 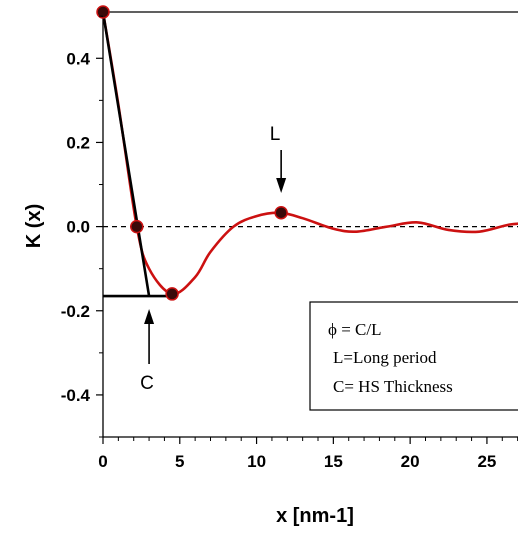 What do you see at coordinates (75, 311) in the screenshot?
I see `y-tick-label: -0.2` at bounding box center [75, 311].